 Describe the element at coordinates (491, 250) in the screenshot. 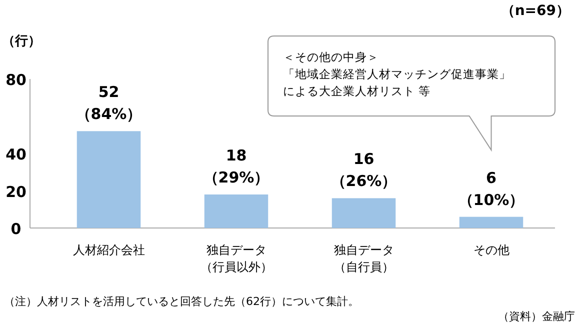

I see `x-tick-label: その他` at that location.